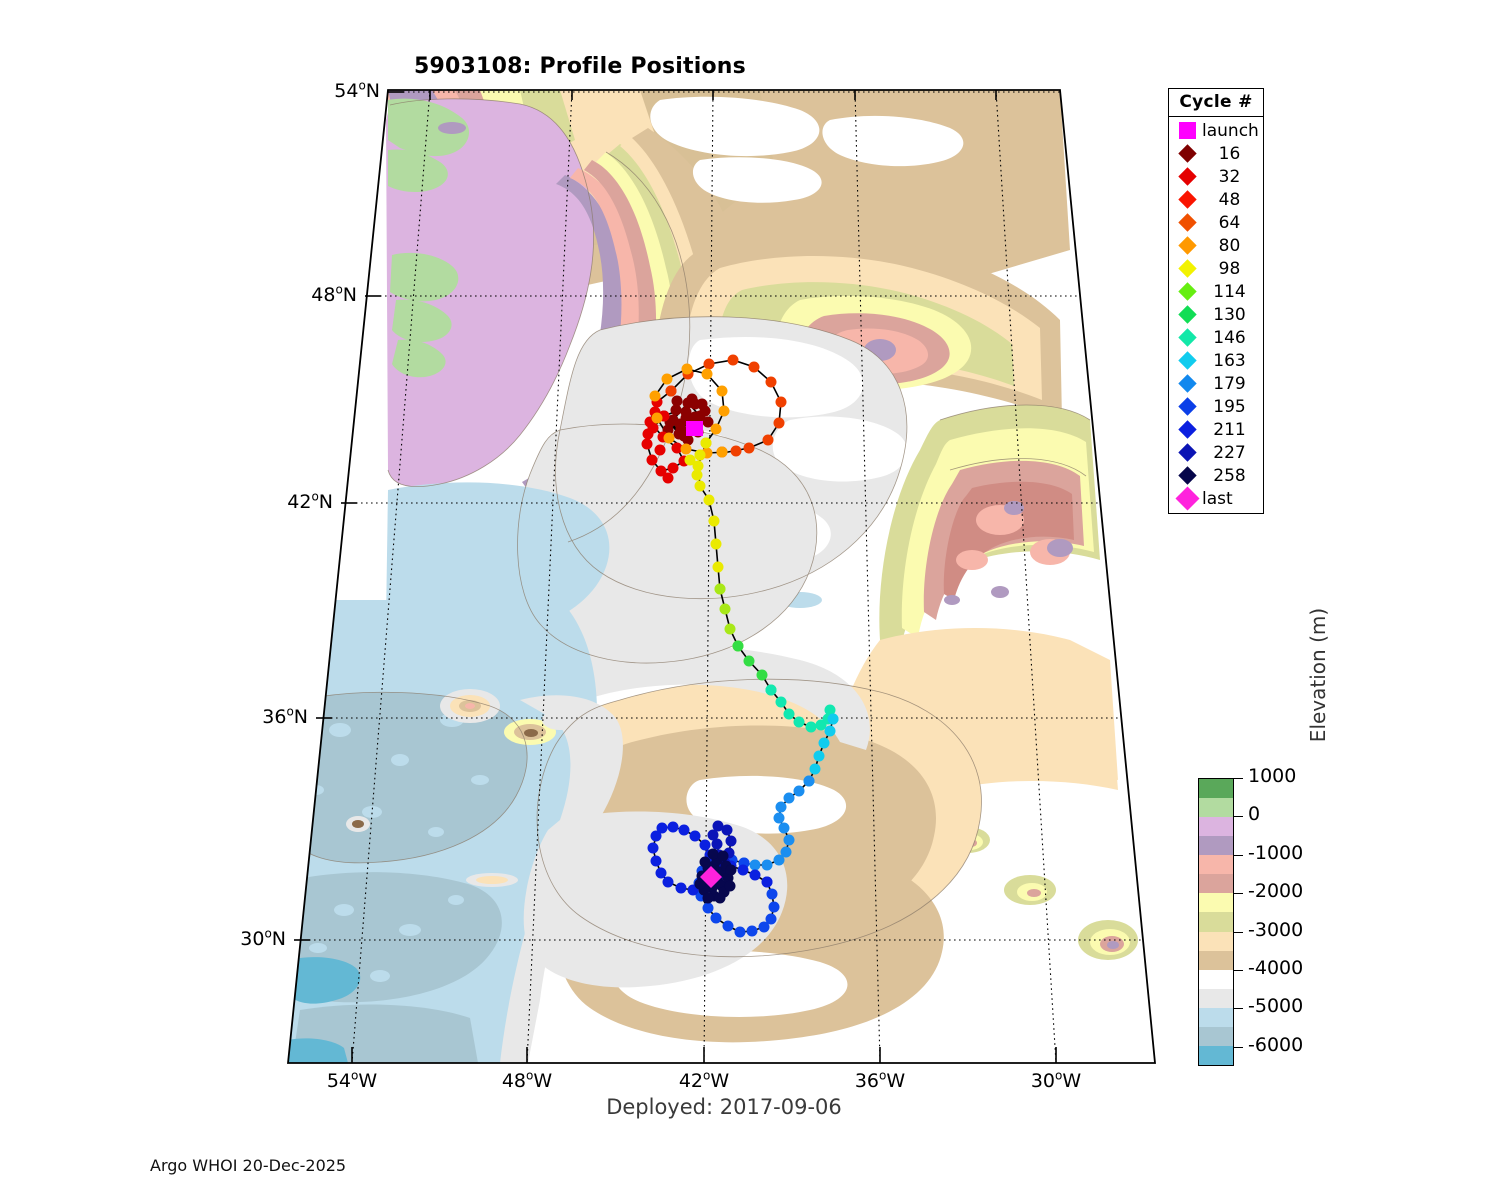 This screenshot has width=1500, height=1200. I want to click on legend-row-32: 32, so click(1216, 176).